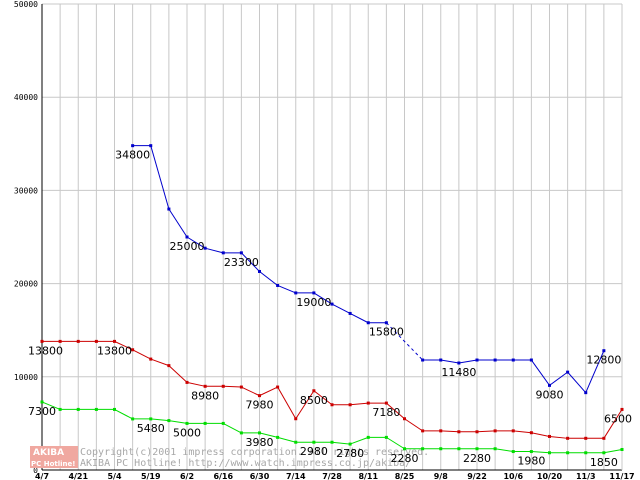 Image resolution: width=640 pixels, height=480 pixels. What do you see at coordinates (26, 284) in the screenshot?
I see `y-tick-label: 20000` at bounding box center [26, 284].